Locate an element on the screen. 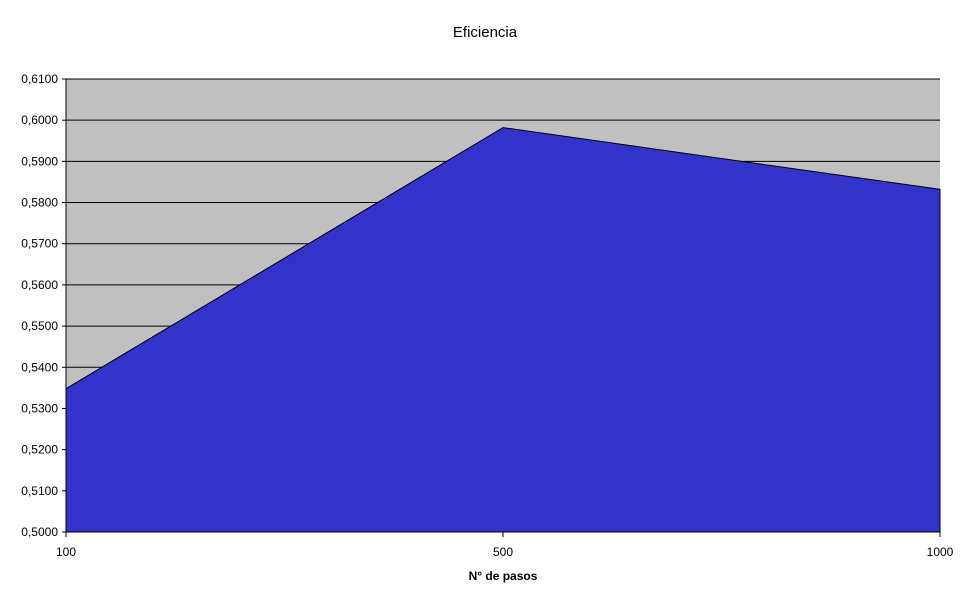 The image size is (970, 603). x-tick-label: 1000 is located at coordinates (940, 552).